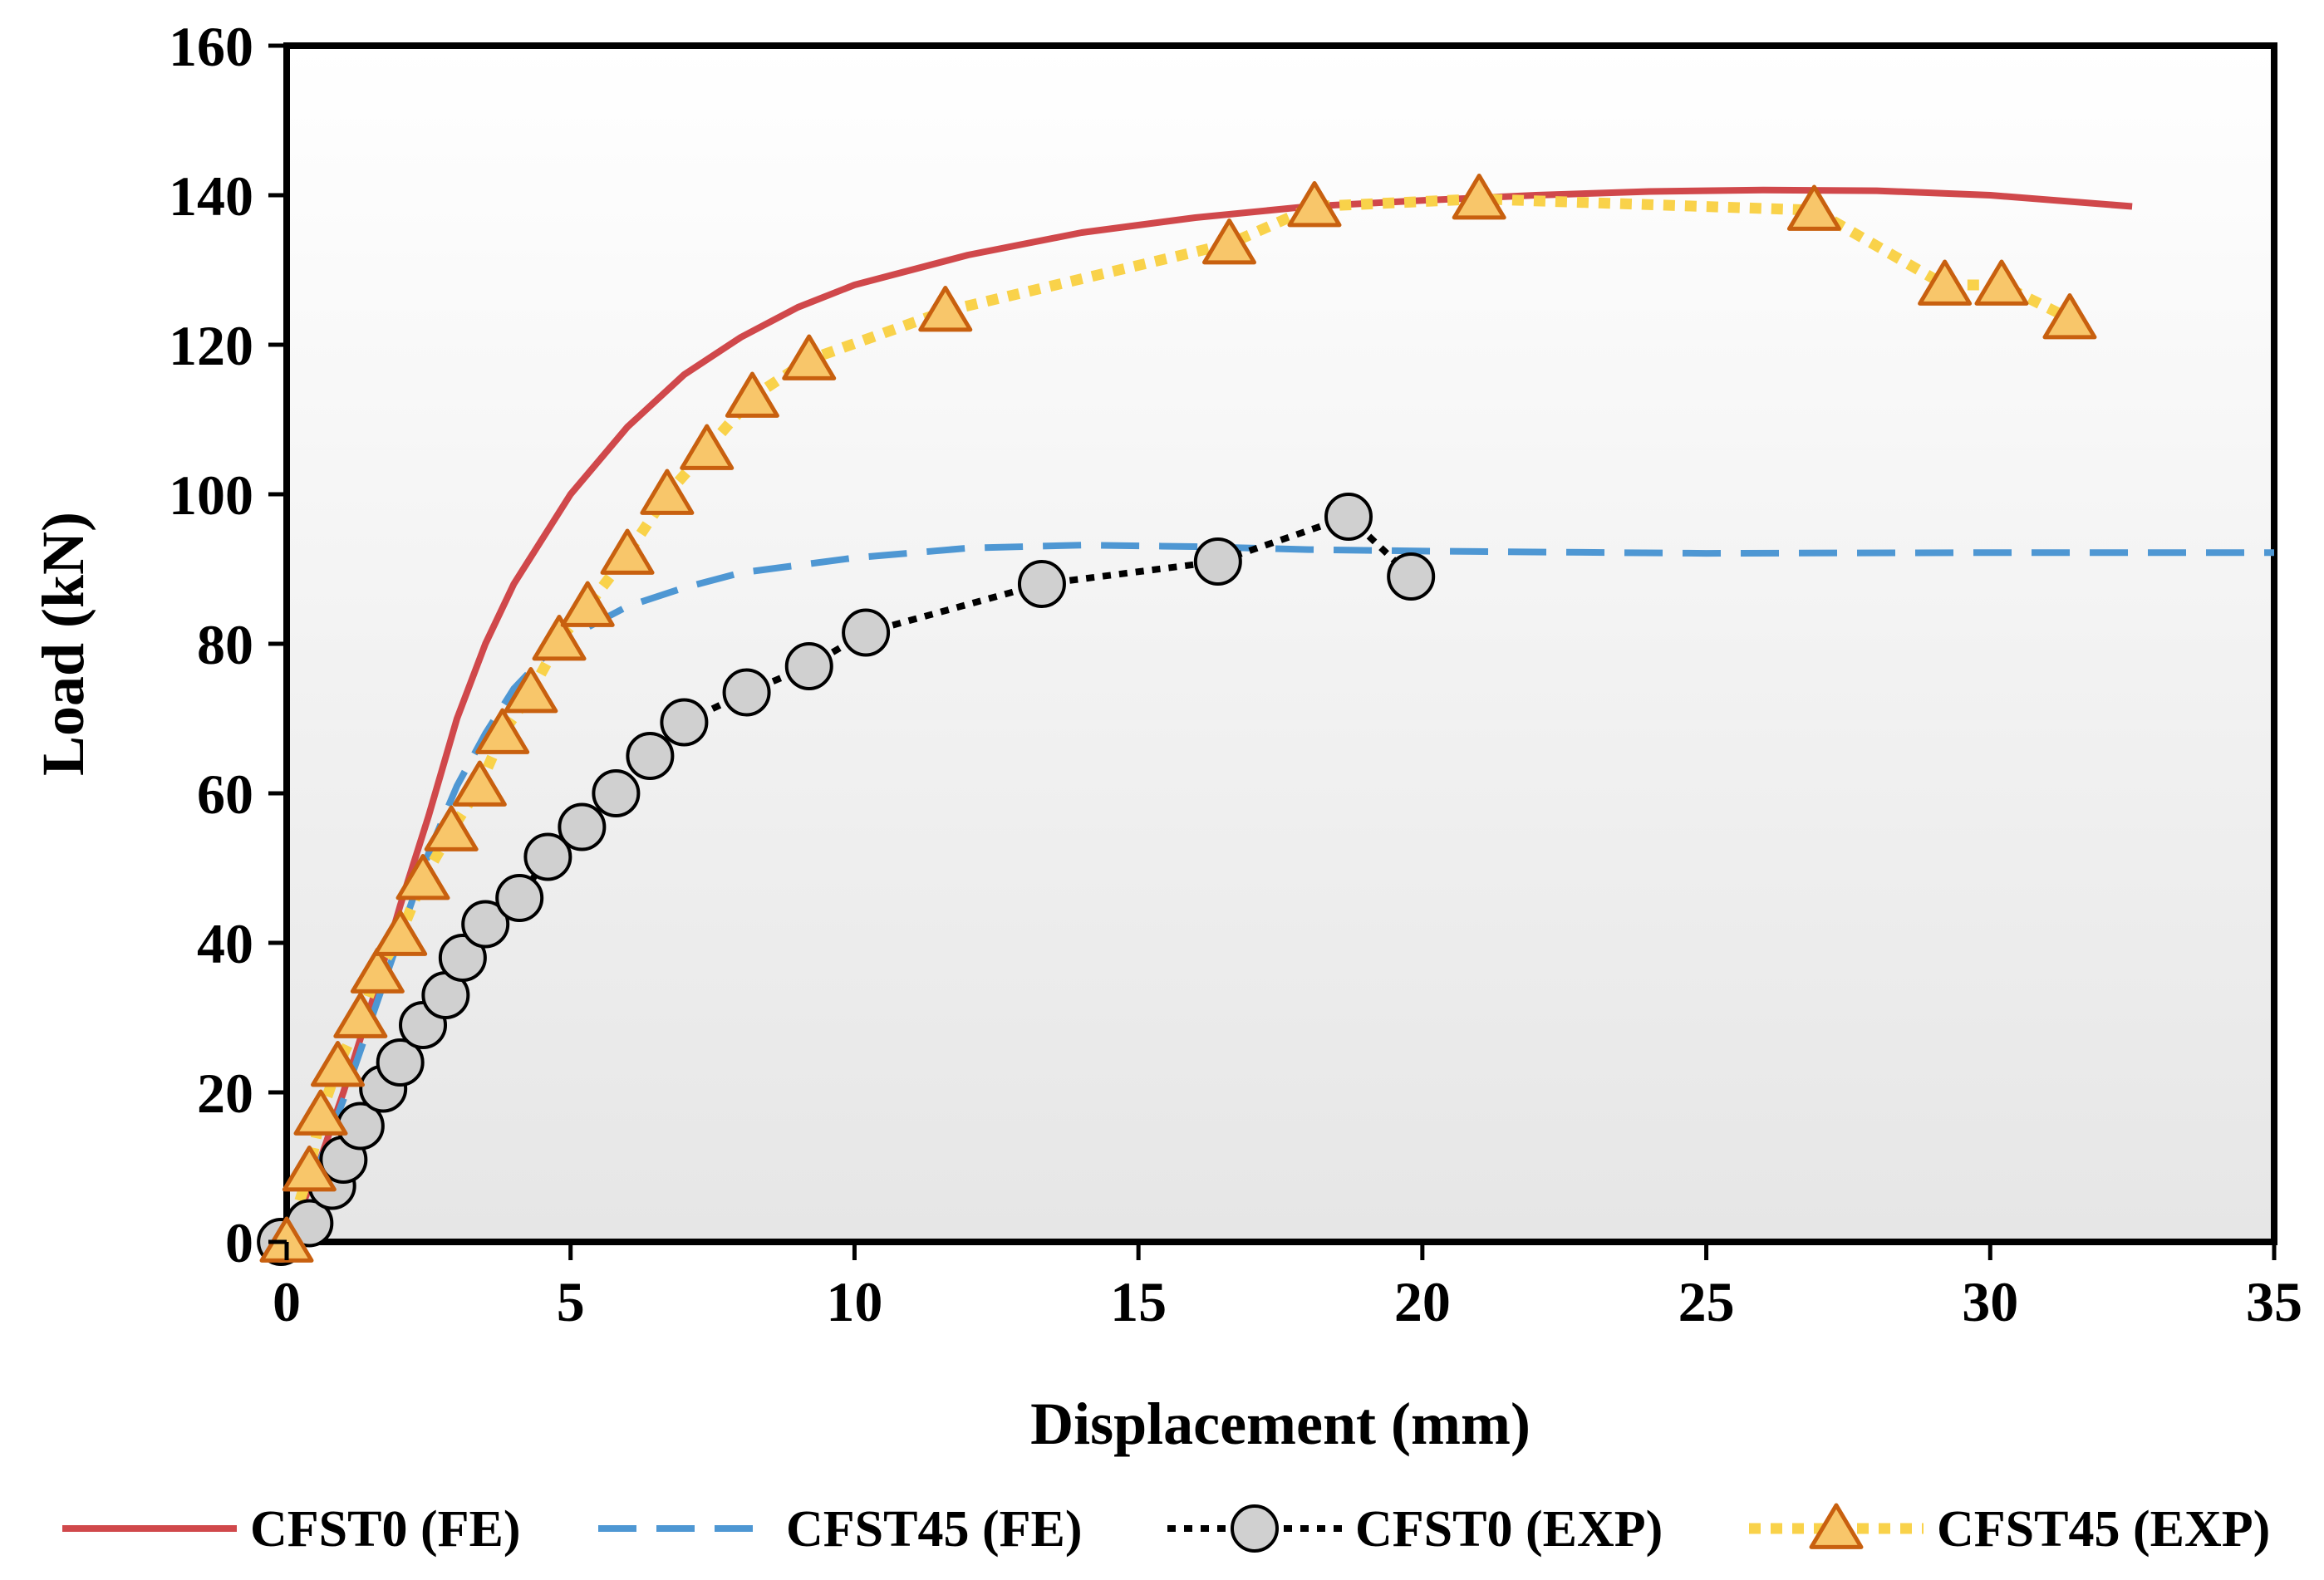 The image size is (2324, 1580). I want to click on x-tick-label: 30, so click(1990, 1301).